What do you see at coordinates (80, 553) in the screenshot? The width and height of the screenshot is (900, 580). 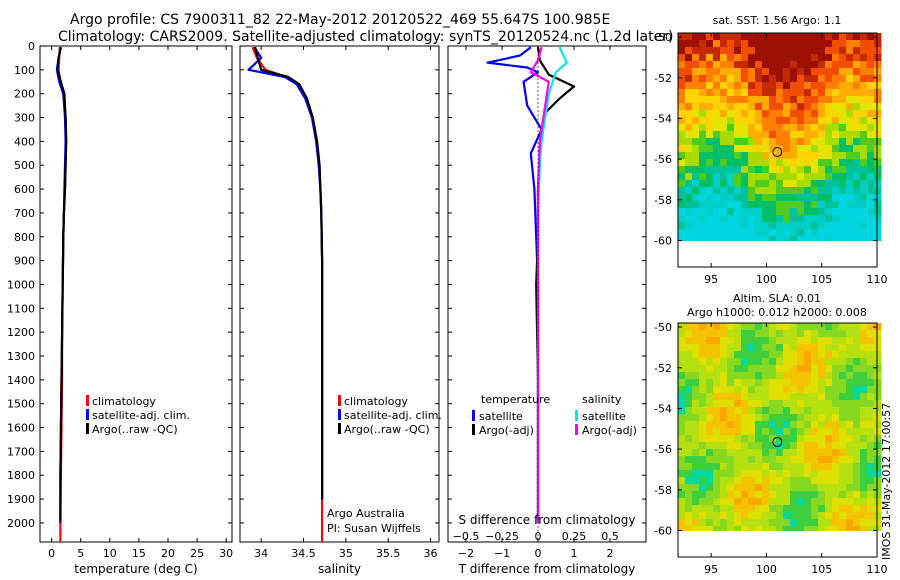 I see `x-tick-label: 5` at bounding box center [80, 553].